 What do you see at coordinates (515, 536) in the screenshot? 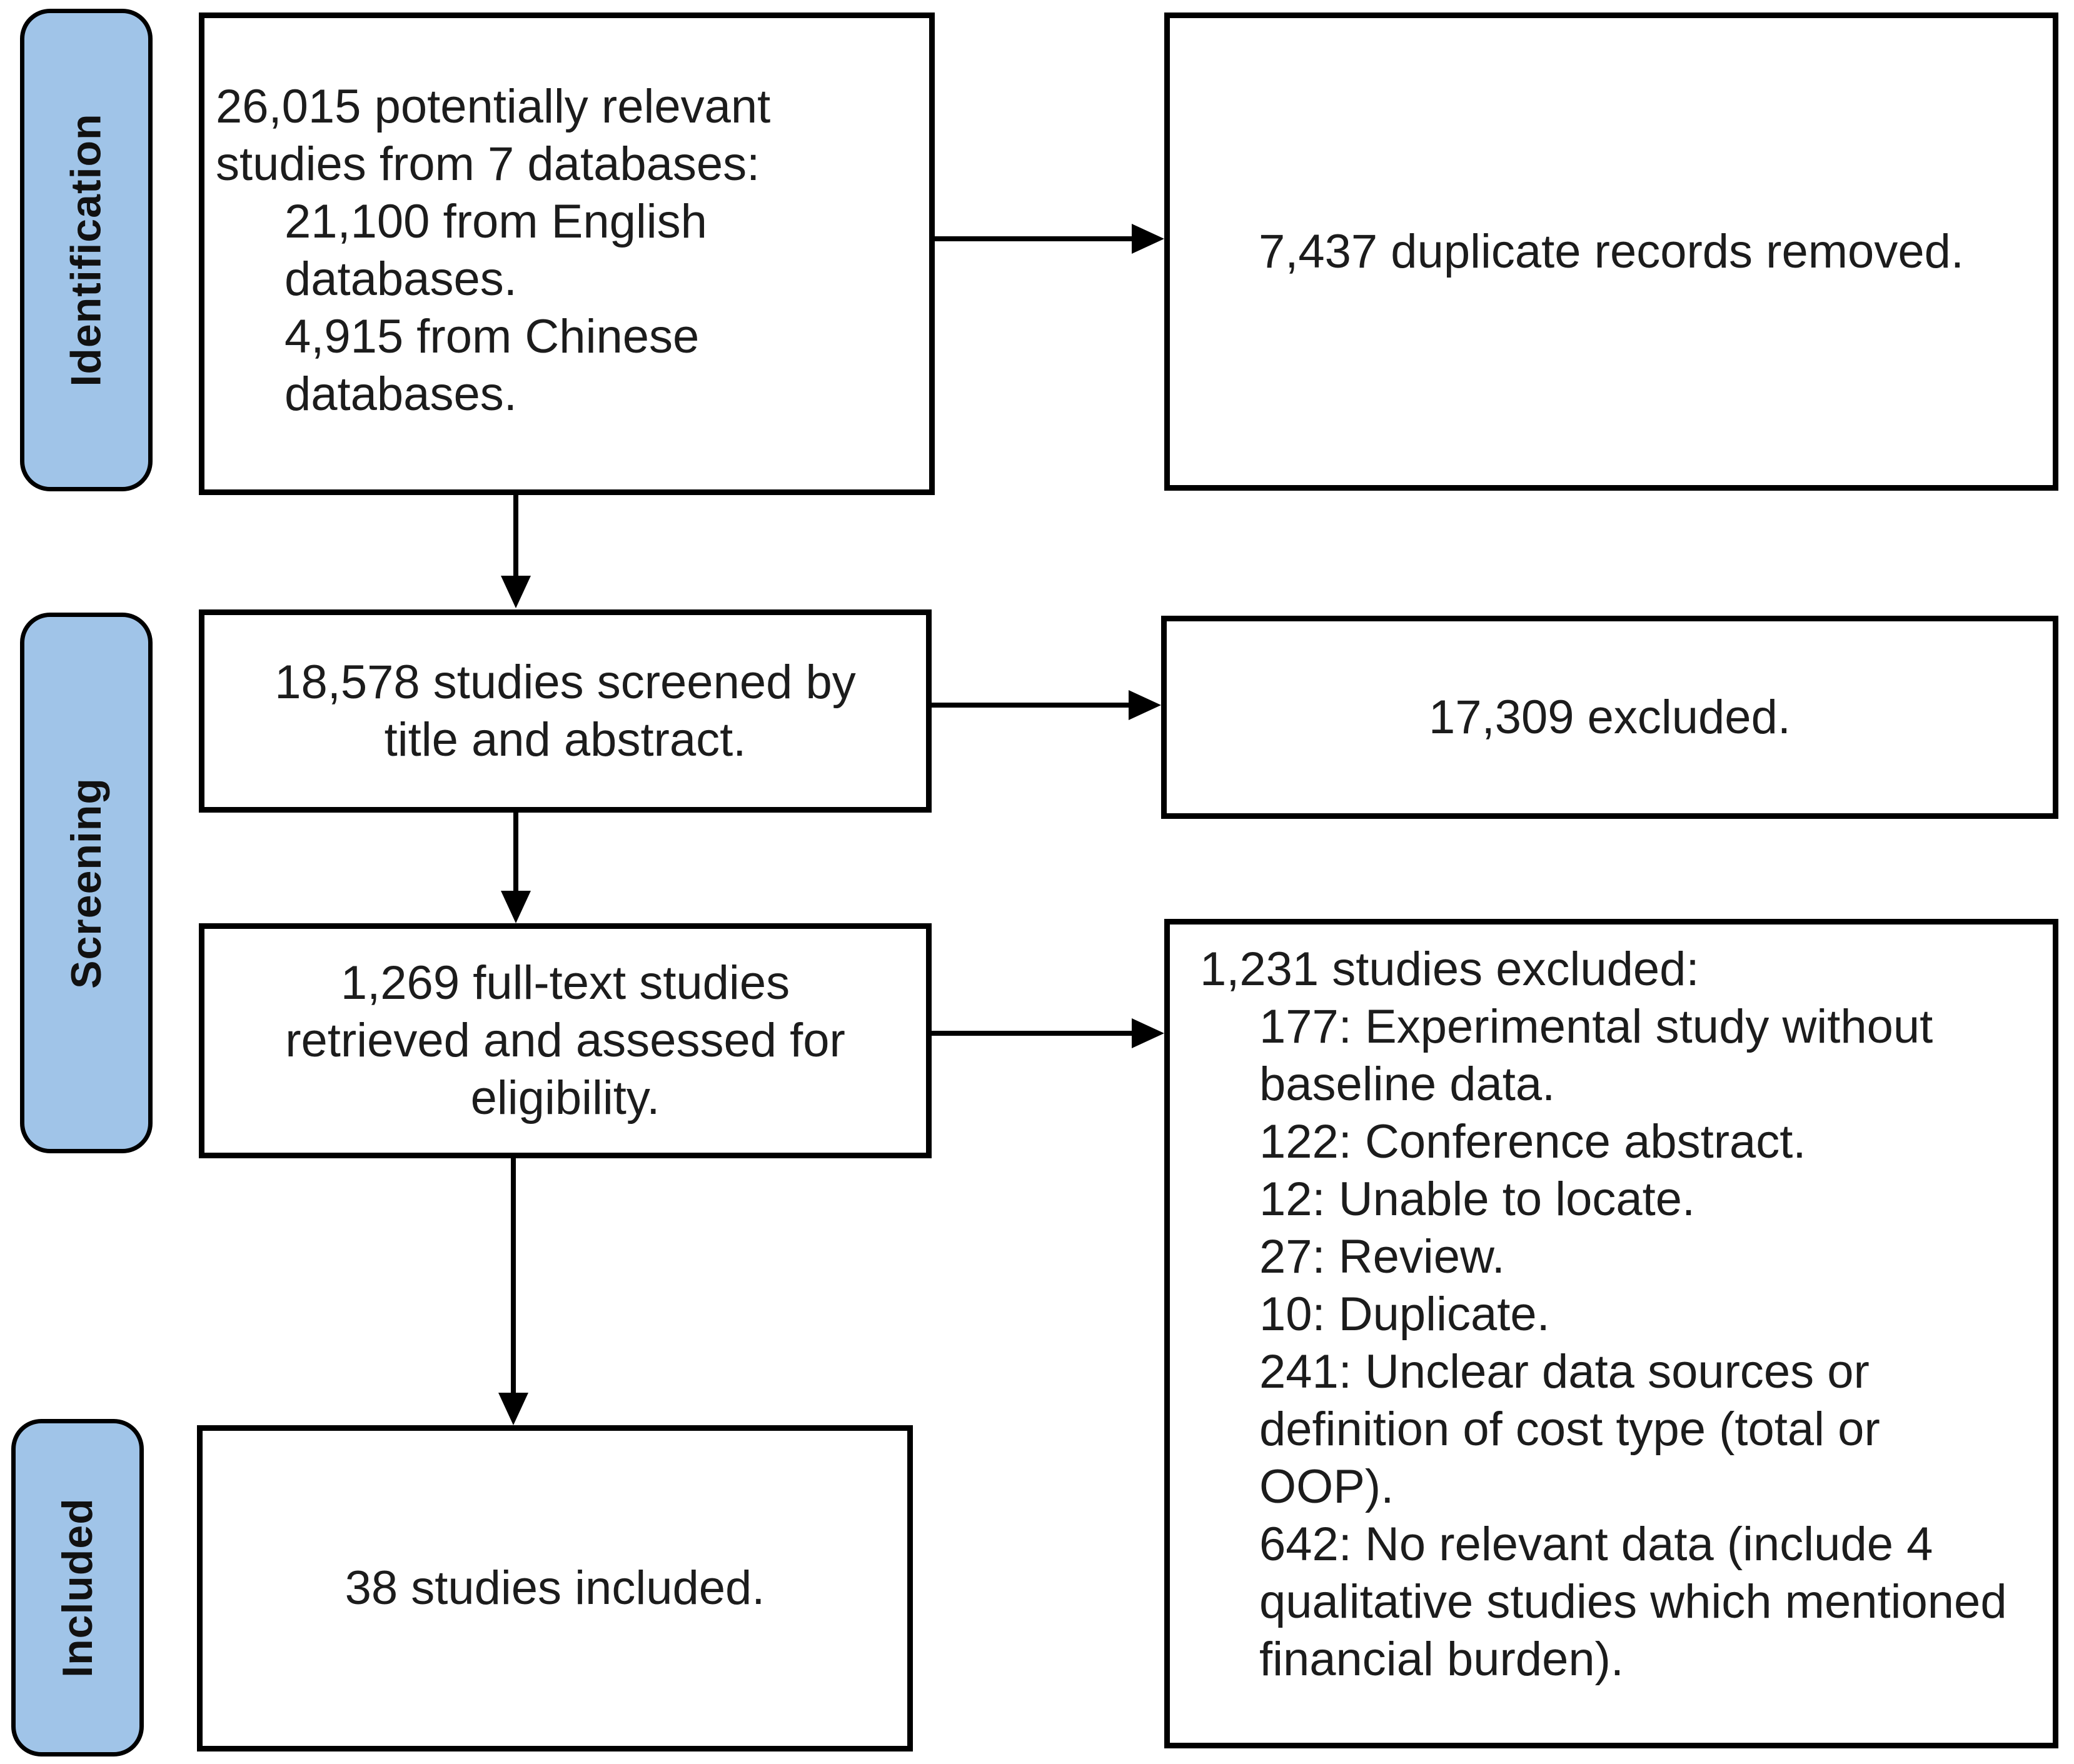
I see `arrow-identified-to-screened-line` at bounding box center [515, 536].